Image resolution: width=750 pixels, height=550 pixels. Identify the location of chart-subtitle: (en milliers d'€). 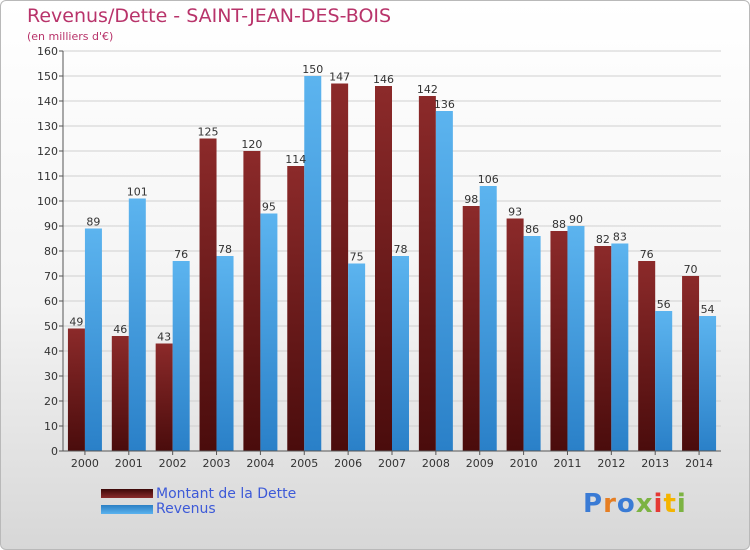
(70, 36).